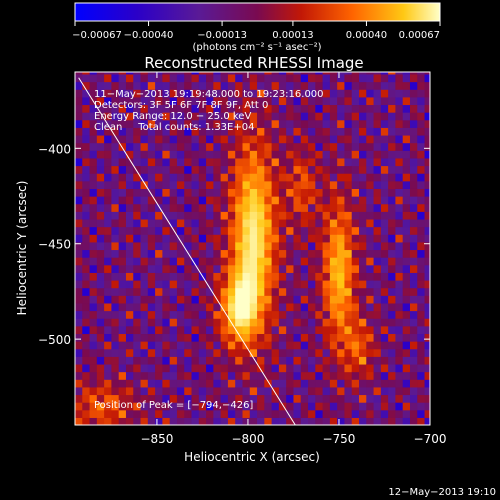 This screenshot has width=500, height=500. What do you see at coordinates (54, 149) in the screenshot?
I see `y-tick-label: −400` at bounding box center [54, 149].